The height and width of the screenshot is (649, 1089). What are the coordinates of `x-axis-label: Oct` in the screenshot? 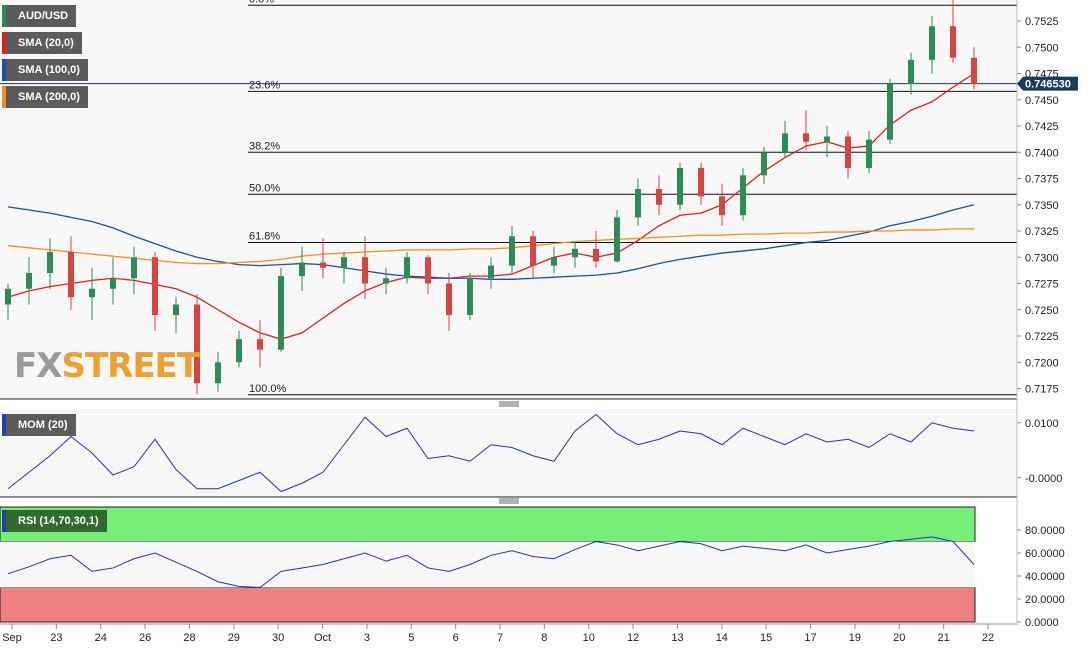 It's located at (322, 638).